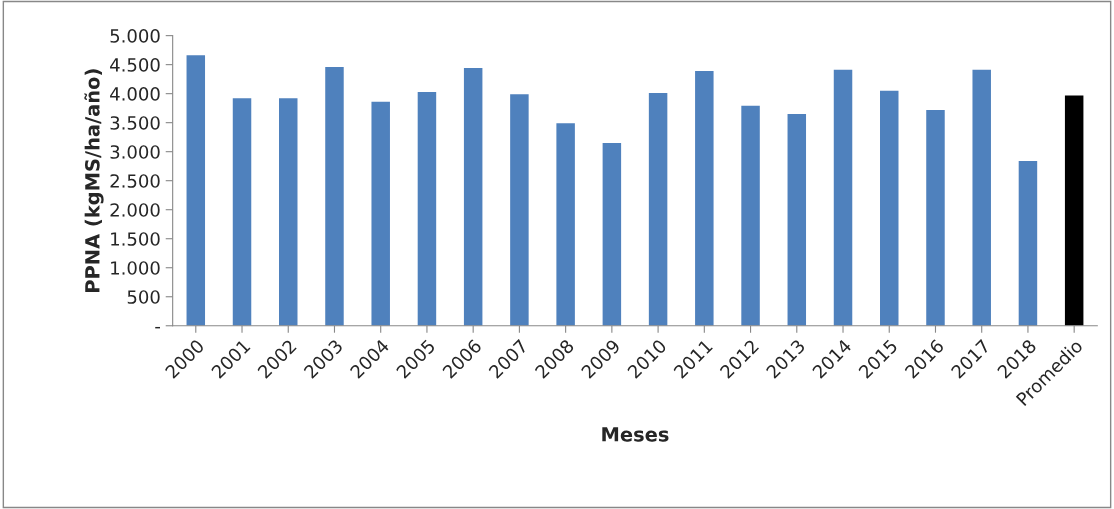 The height and width of the screenshot is (509, 1114). I want to click on y-tick-label: 1.000, so click(135, 268).